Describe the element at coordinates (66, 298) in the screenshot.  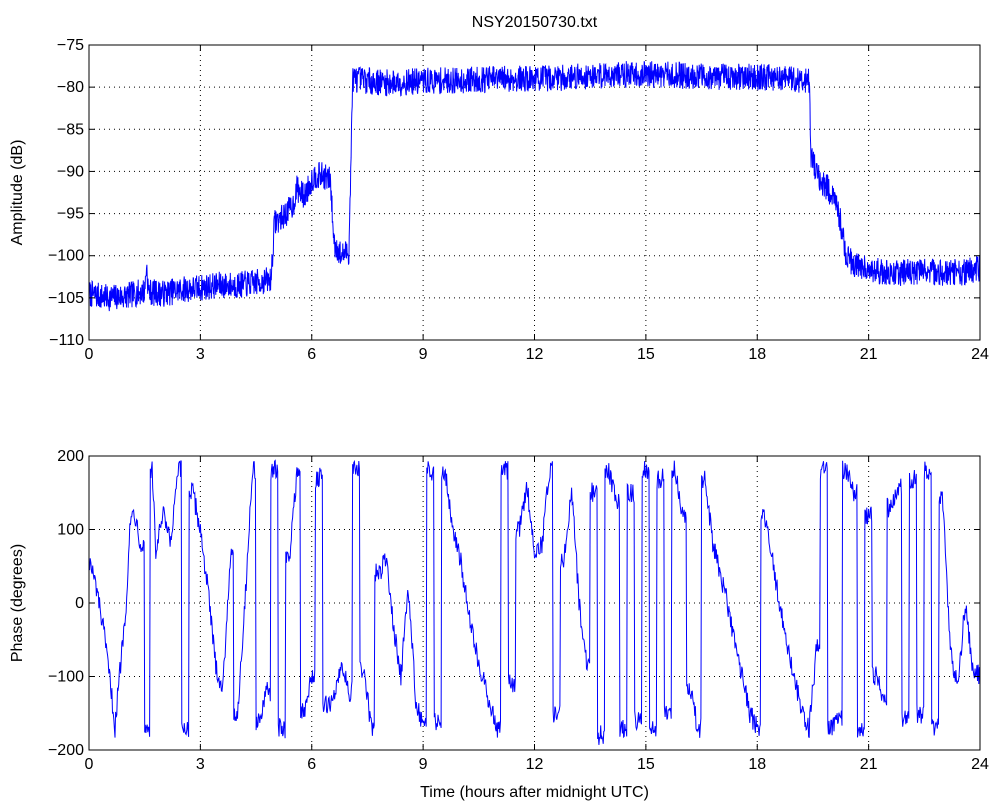
I see `y-tick-label: −105` at that location.